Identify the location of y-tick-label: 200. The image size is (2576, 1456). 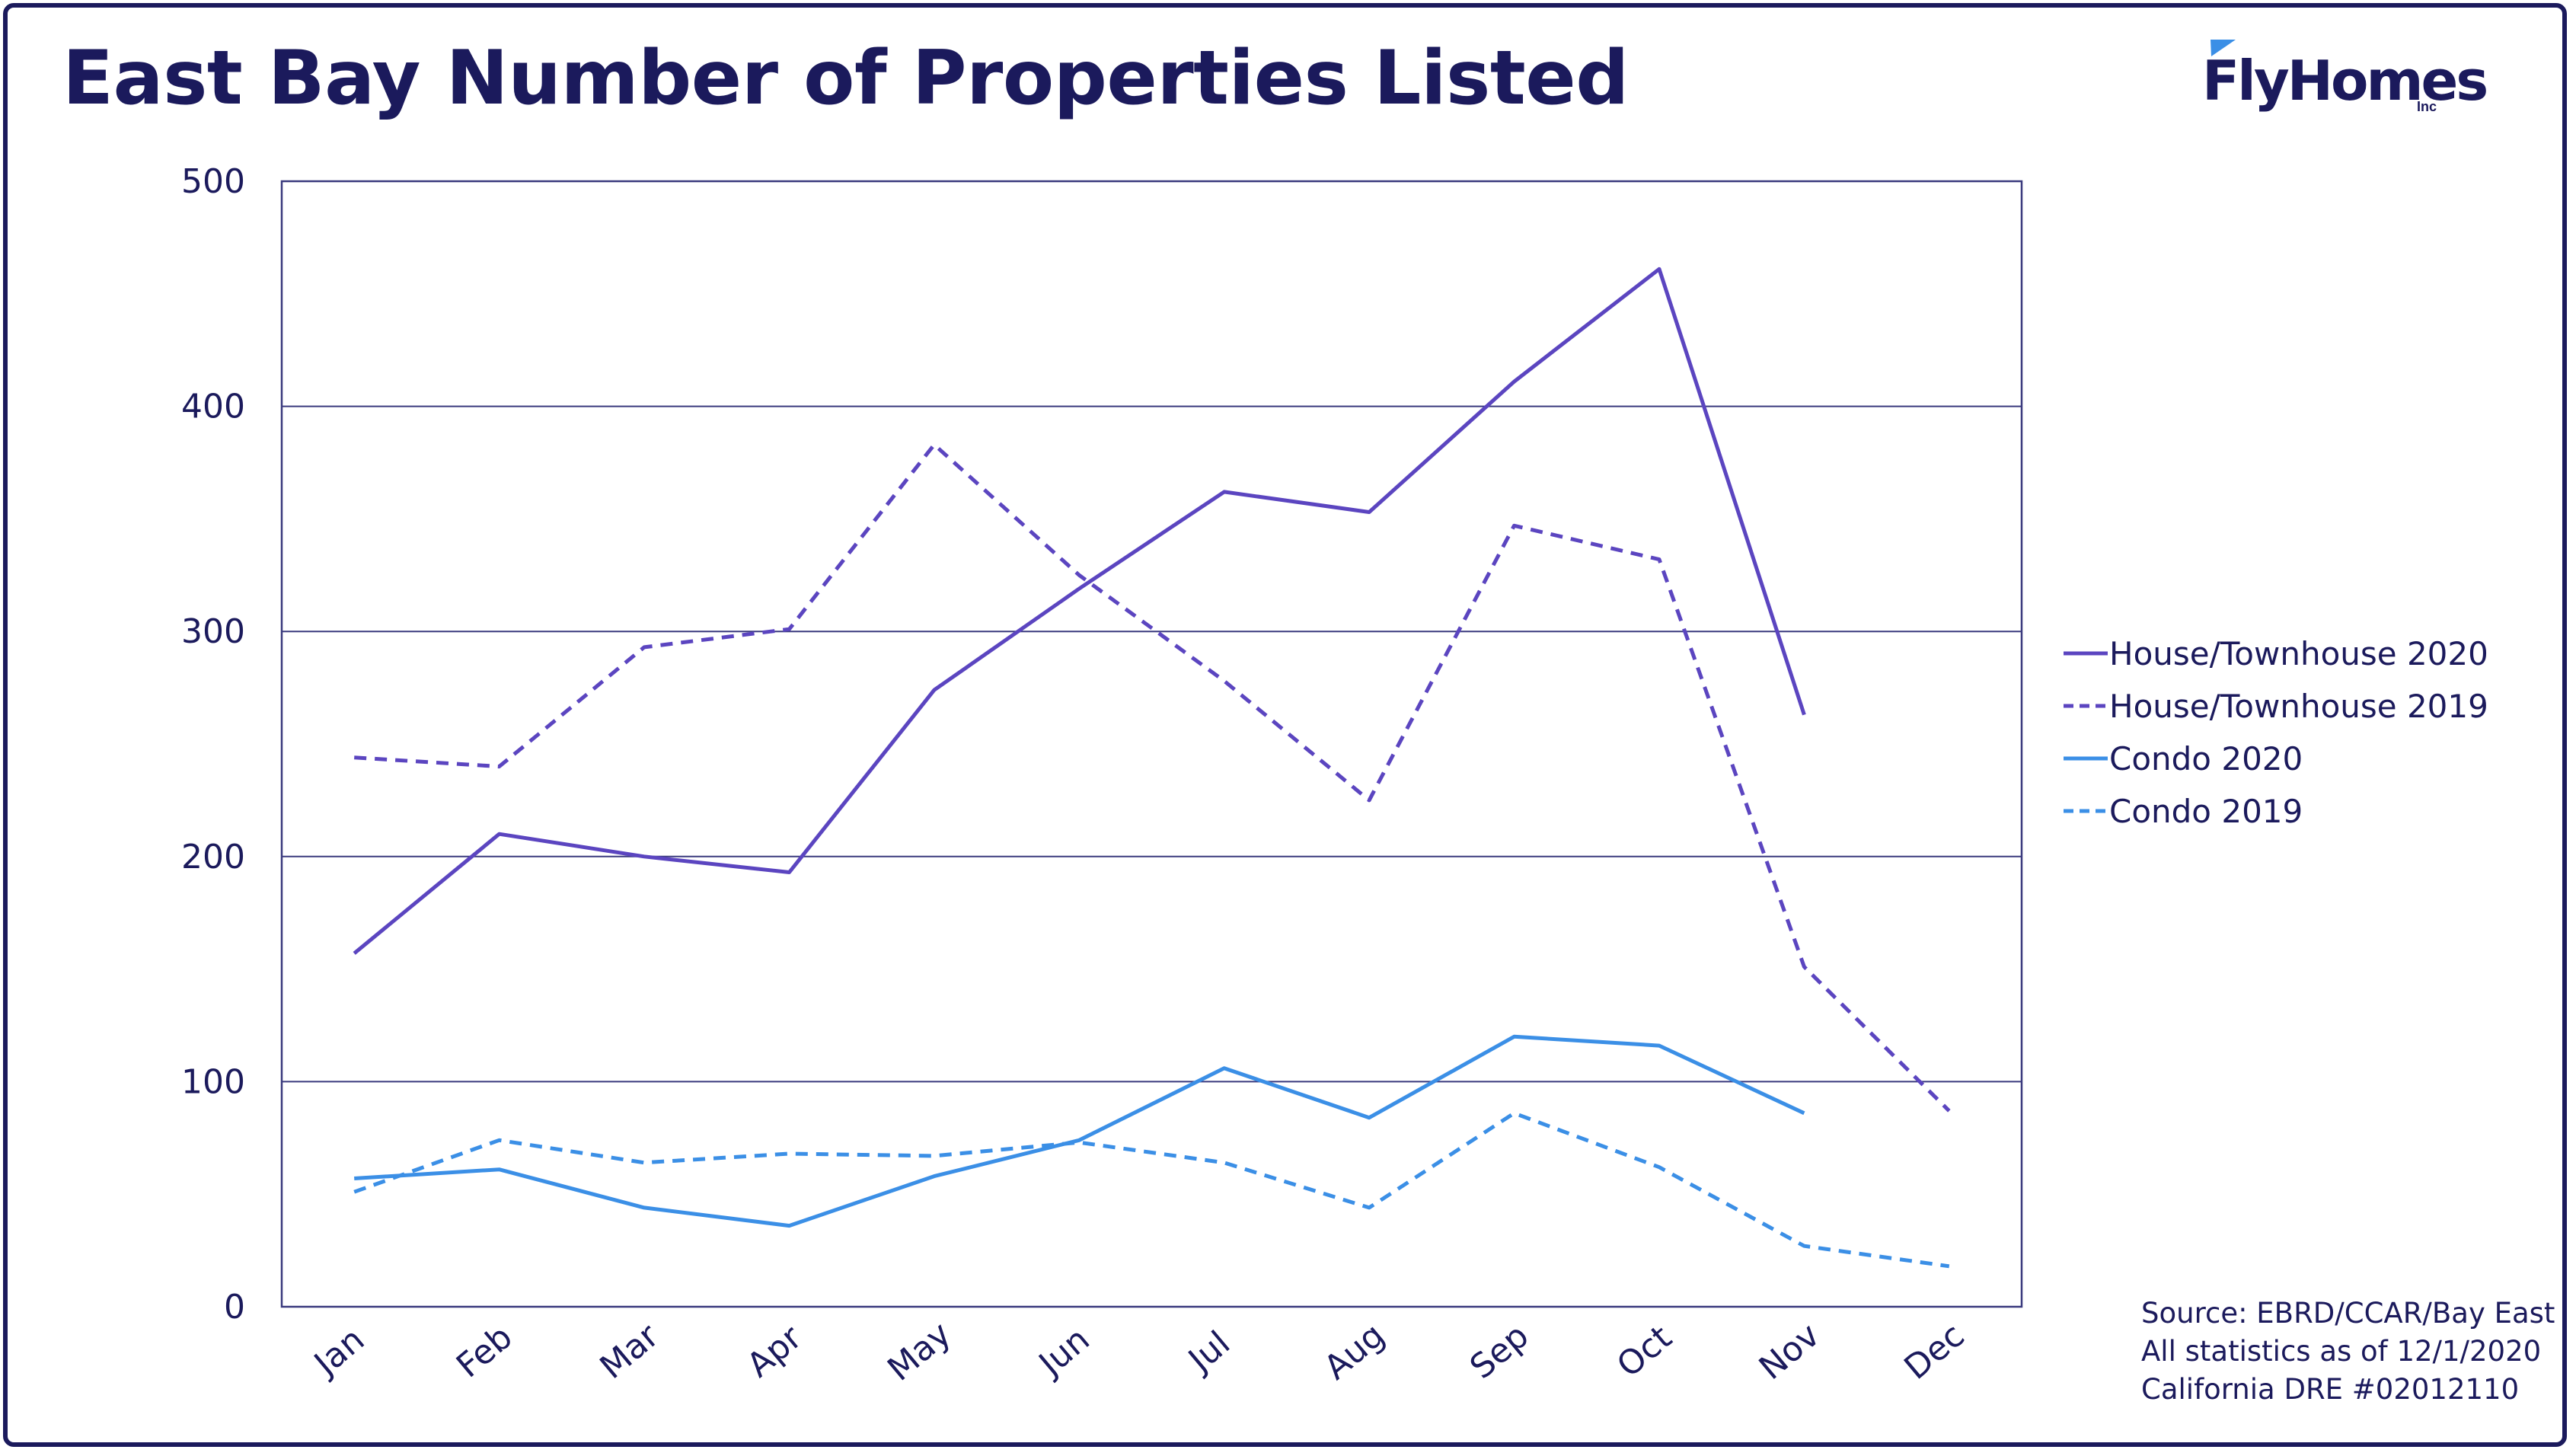
(213, 857).